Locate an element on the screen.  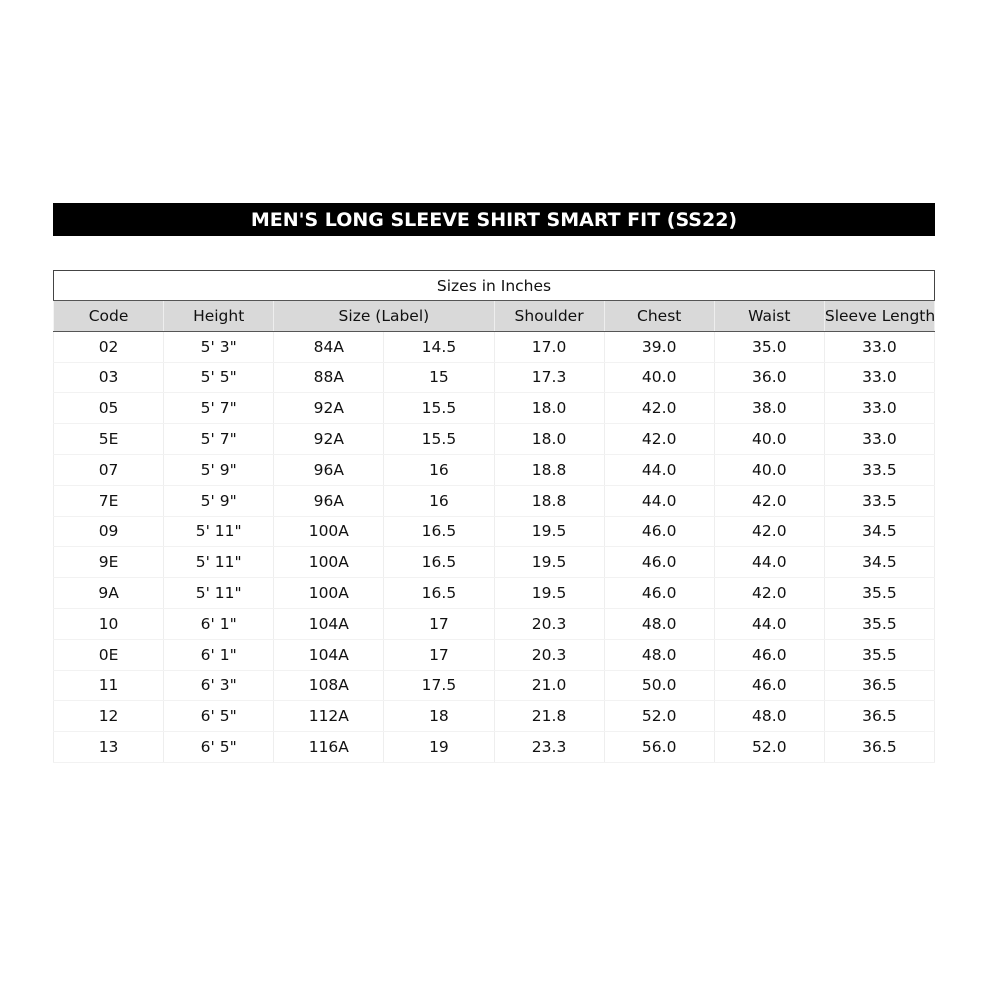
table-cell: 39.0 is located at coordinates (659, 347).